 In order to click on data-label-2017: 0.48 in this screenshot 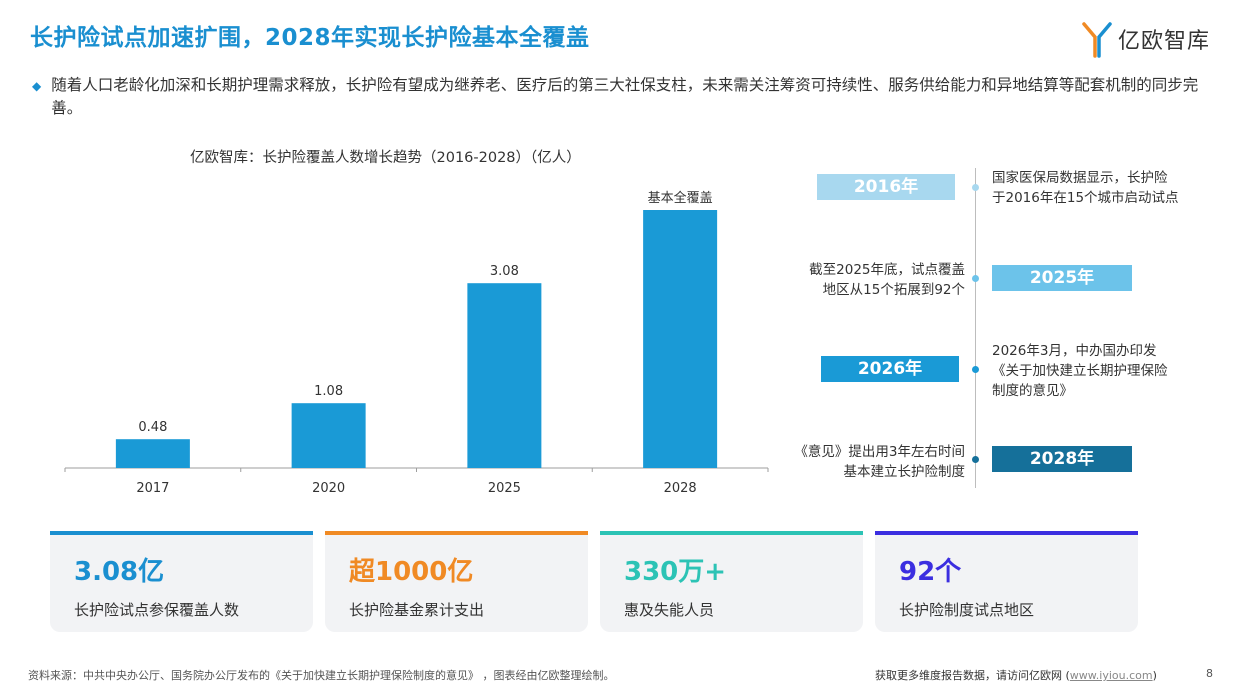, I will do `click(152, 427)`.